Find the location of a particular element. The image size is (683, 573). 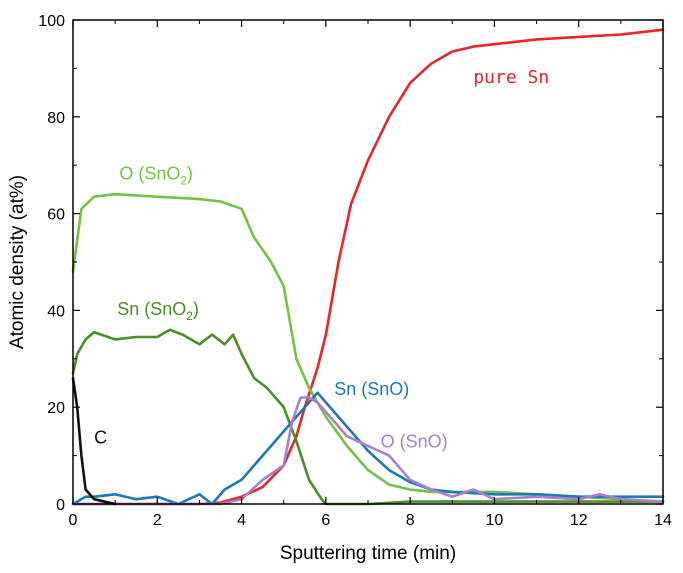

x-tick-label: 10 is located at coordinates (495, 520).